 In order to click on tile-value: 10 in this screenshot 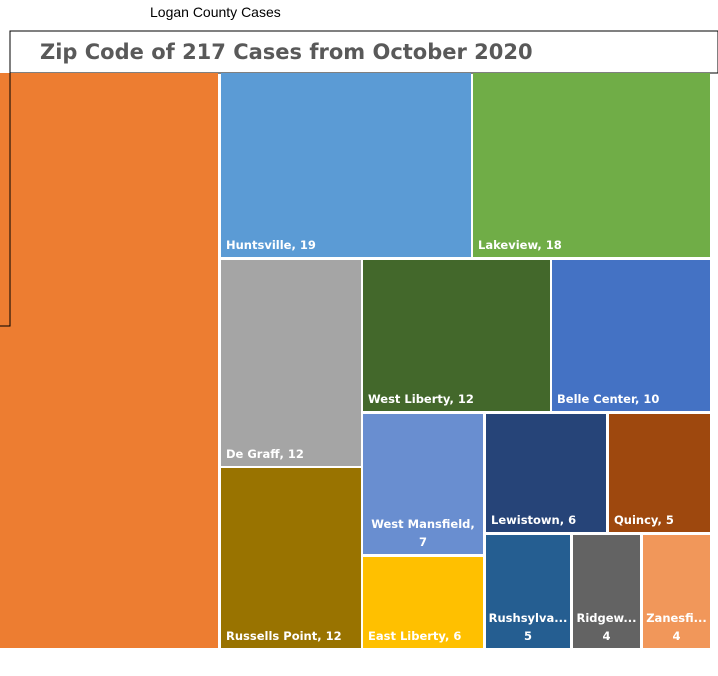, I will do `click(651, 399)`.